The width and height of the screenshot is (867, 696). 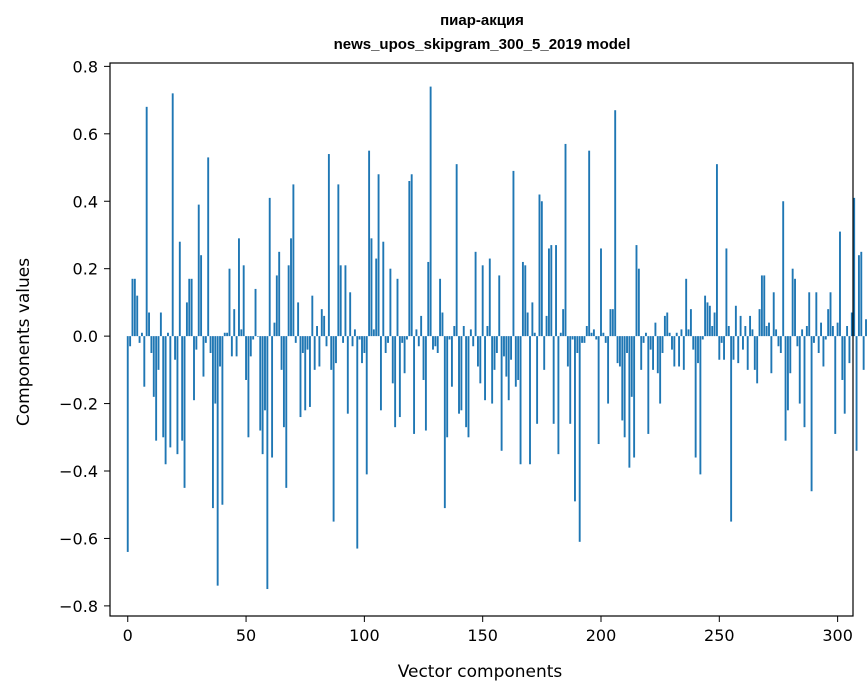 I want to click on chart-title-line2: news_upos_skipgram_300_5_2019 model, so click(x=482, y=44).